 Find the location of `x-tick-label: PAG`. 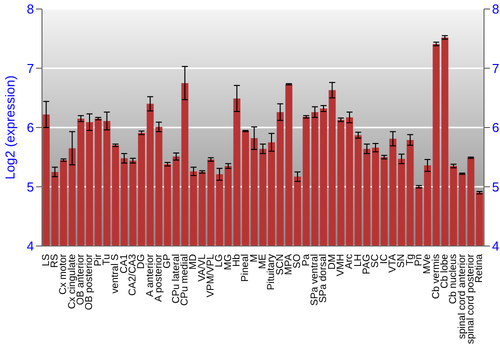

x-tick-label: PAG is located at coordinates (367, 264).